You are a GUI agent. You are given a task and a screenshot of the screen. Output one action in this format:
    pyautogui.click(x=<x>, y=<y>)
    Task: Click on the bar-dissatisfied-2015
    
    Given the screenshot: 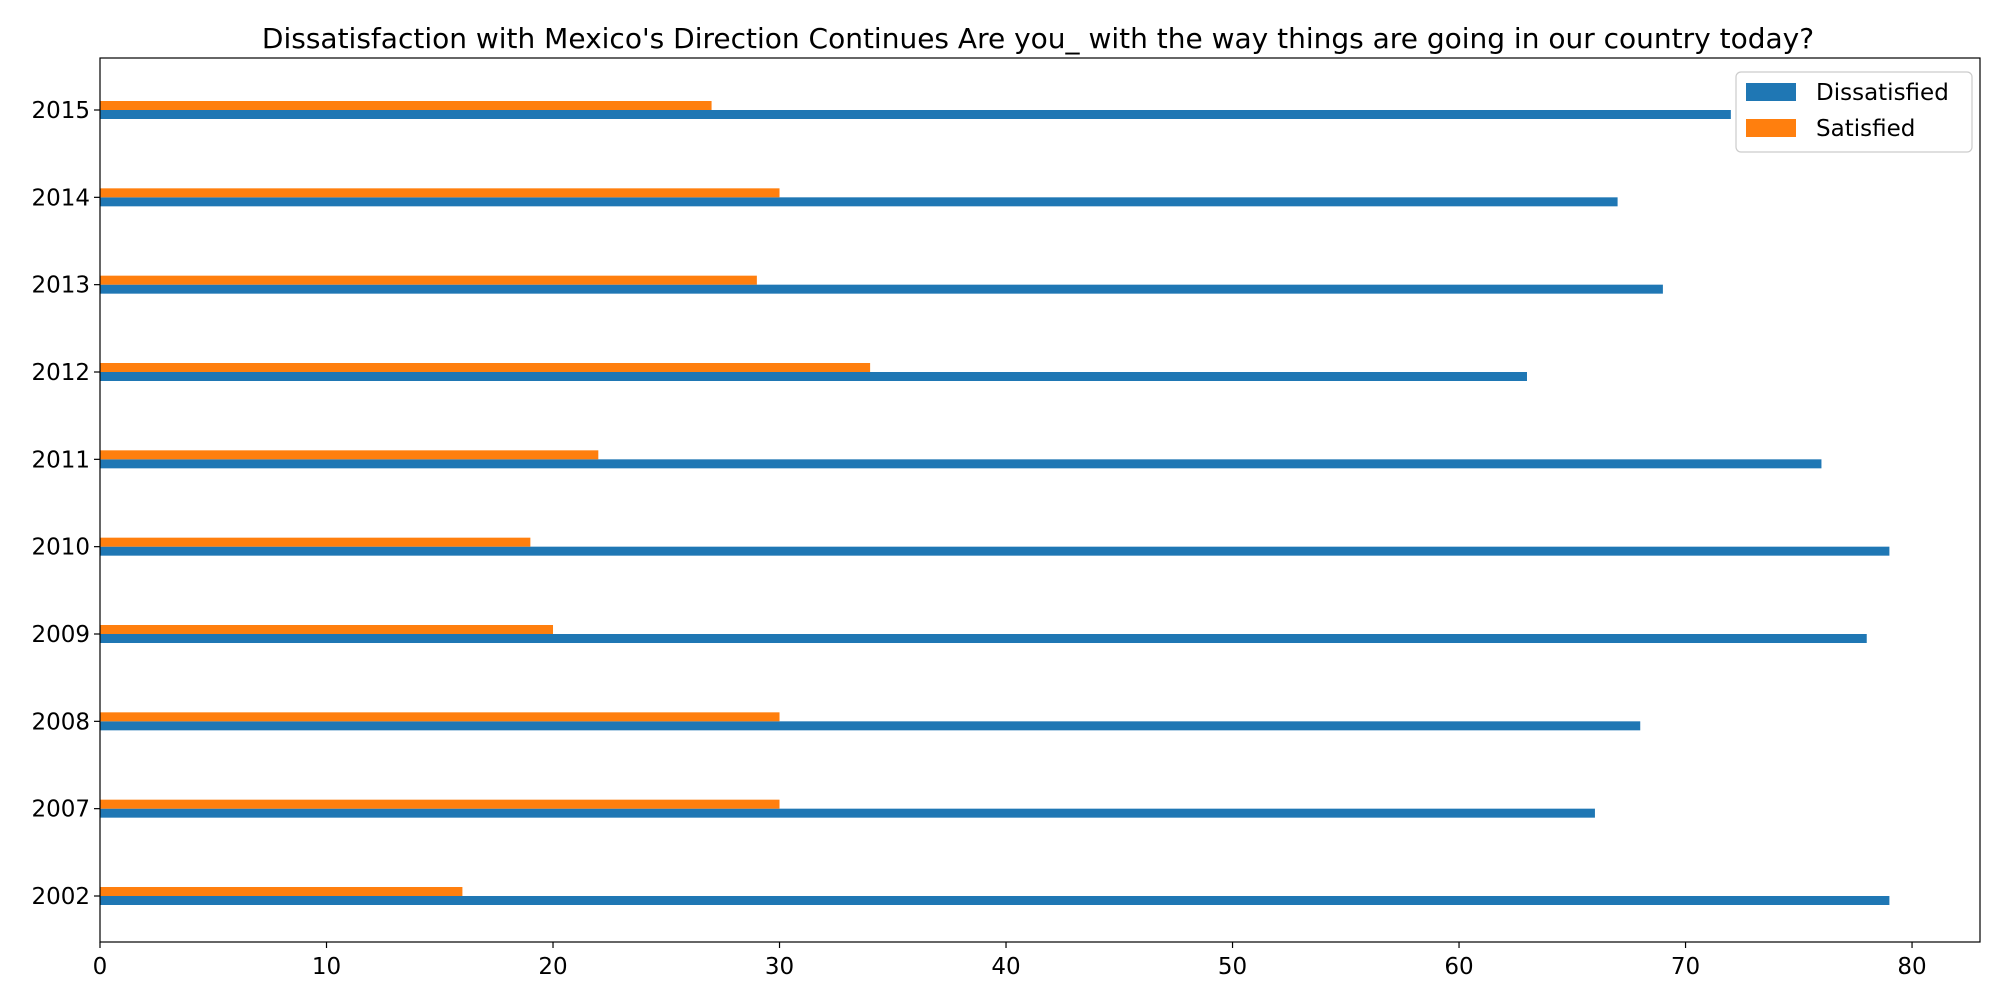 What is the action you would take?
    pyautogui.click(x=915, y=114)
    